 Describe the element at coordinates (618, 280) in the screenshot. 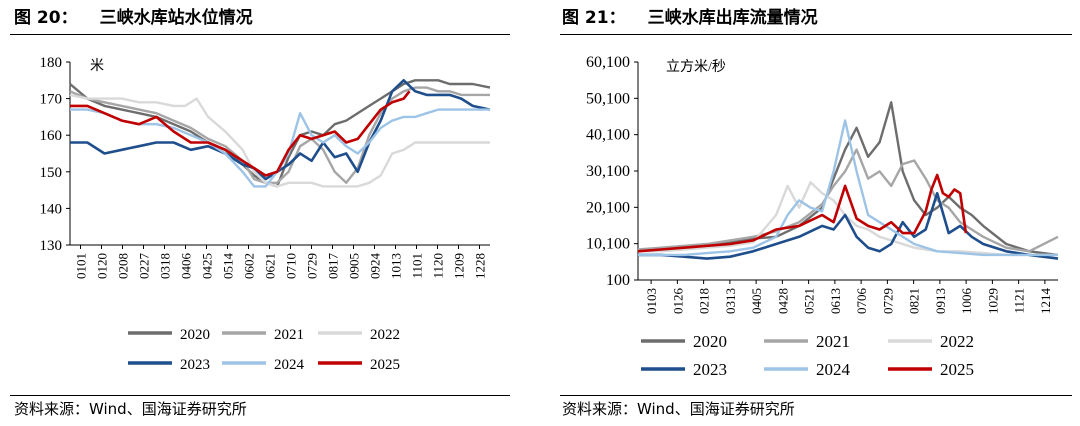

I see `right-y-tick-label: 100` at that location.